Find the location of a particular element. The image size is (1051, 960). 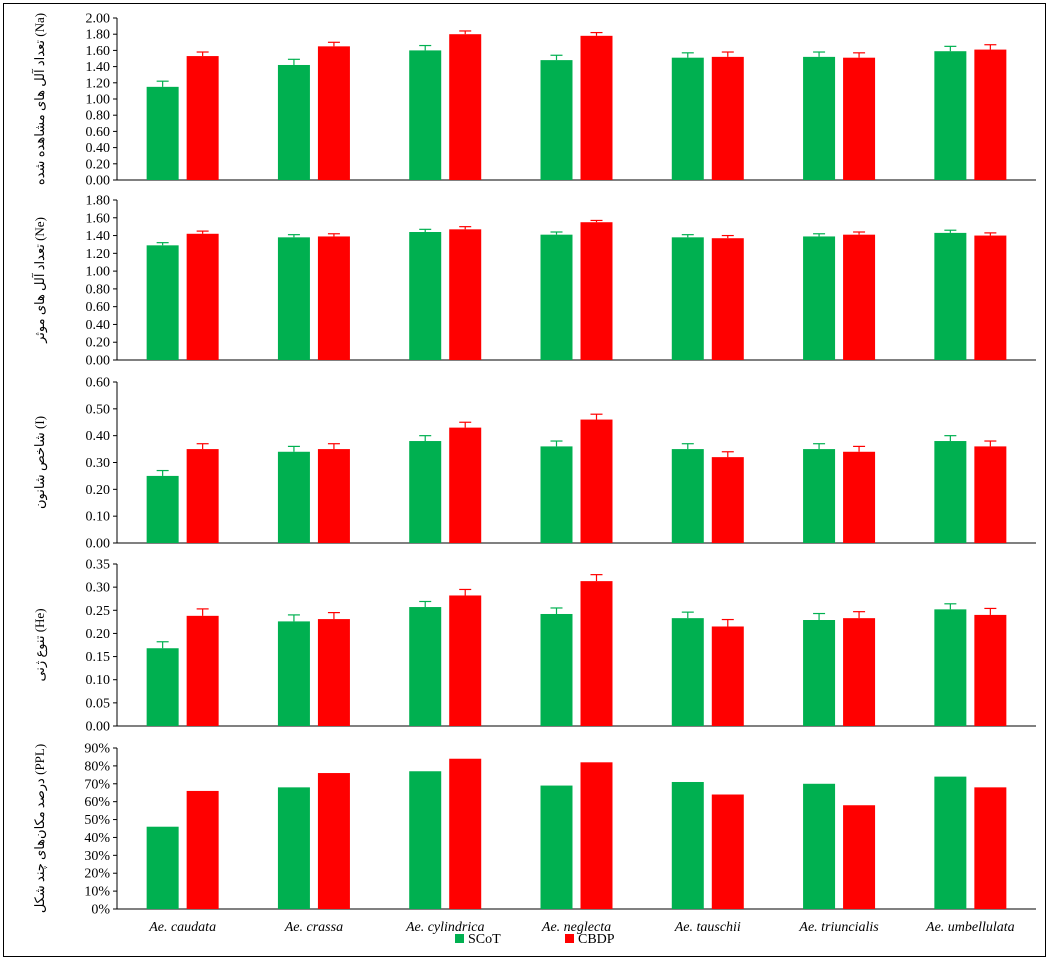

x-tick-label: Ae. caudata is located at coordinates (182, 927).